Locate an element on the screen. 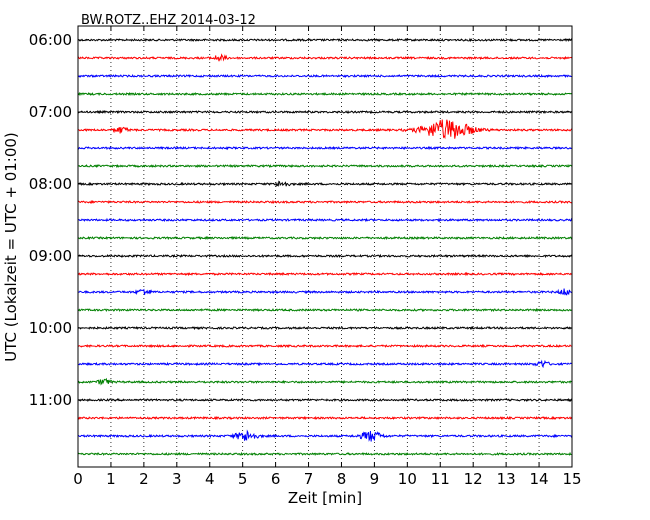 The image size is (650, 520). y-tick-label: 06:00 is located at coordinates (50, 40).